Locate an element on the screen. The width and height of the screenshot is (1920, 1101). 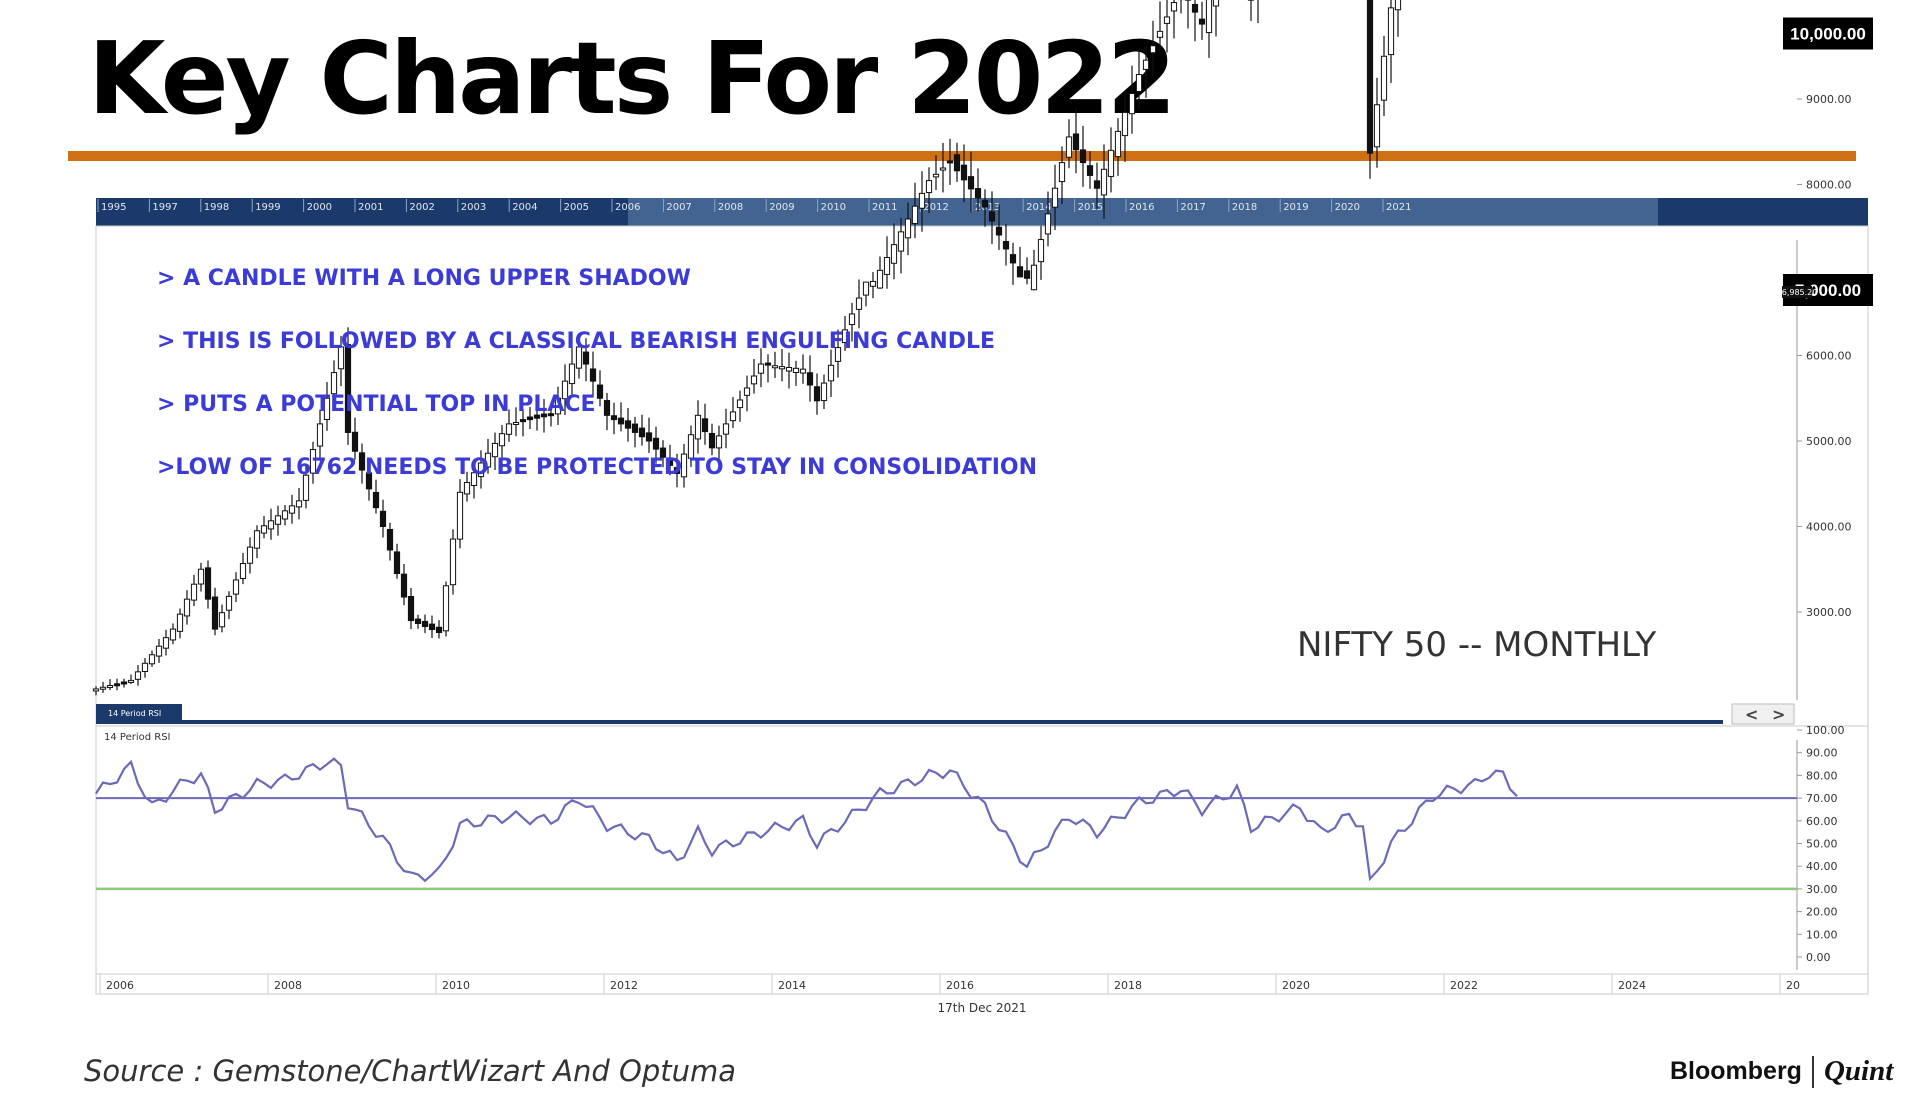
navigator-year: 1997 is located at coordinates (164, 207).